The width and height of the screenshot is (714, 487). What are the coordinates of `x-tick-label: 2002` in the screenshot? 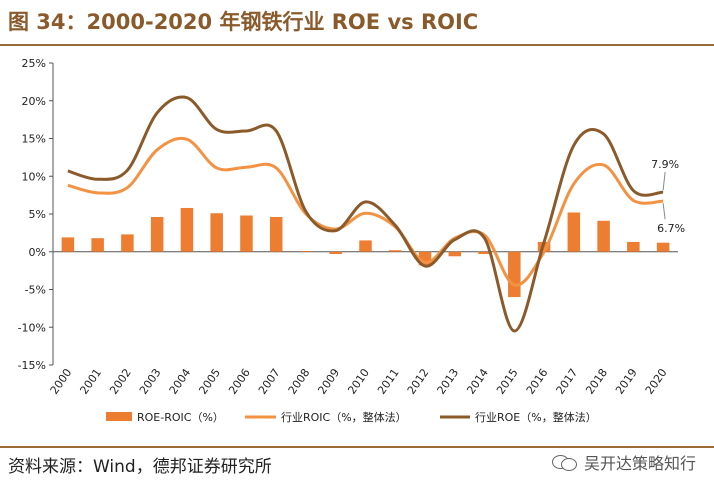 It's located at (120, 381).